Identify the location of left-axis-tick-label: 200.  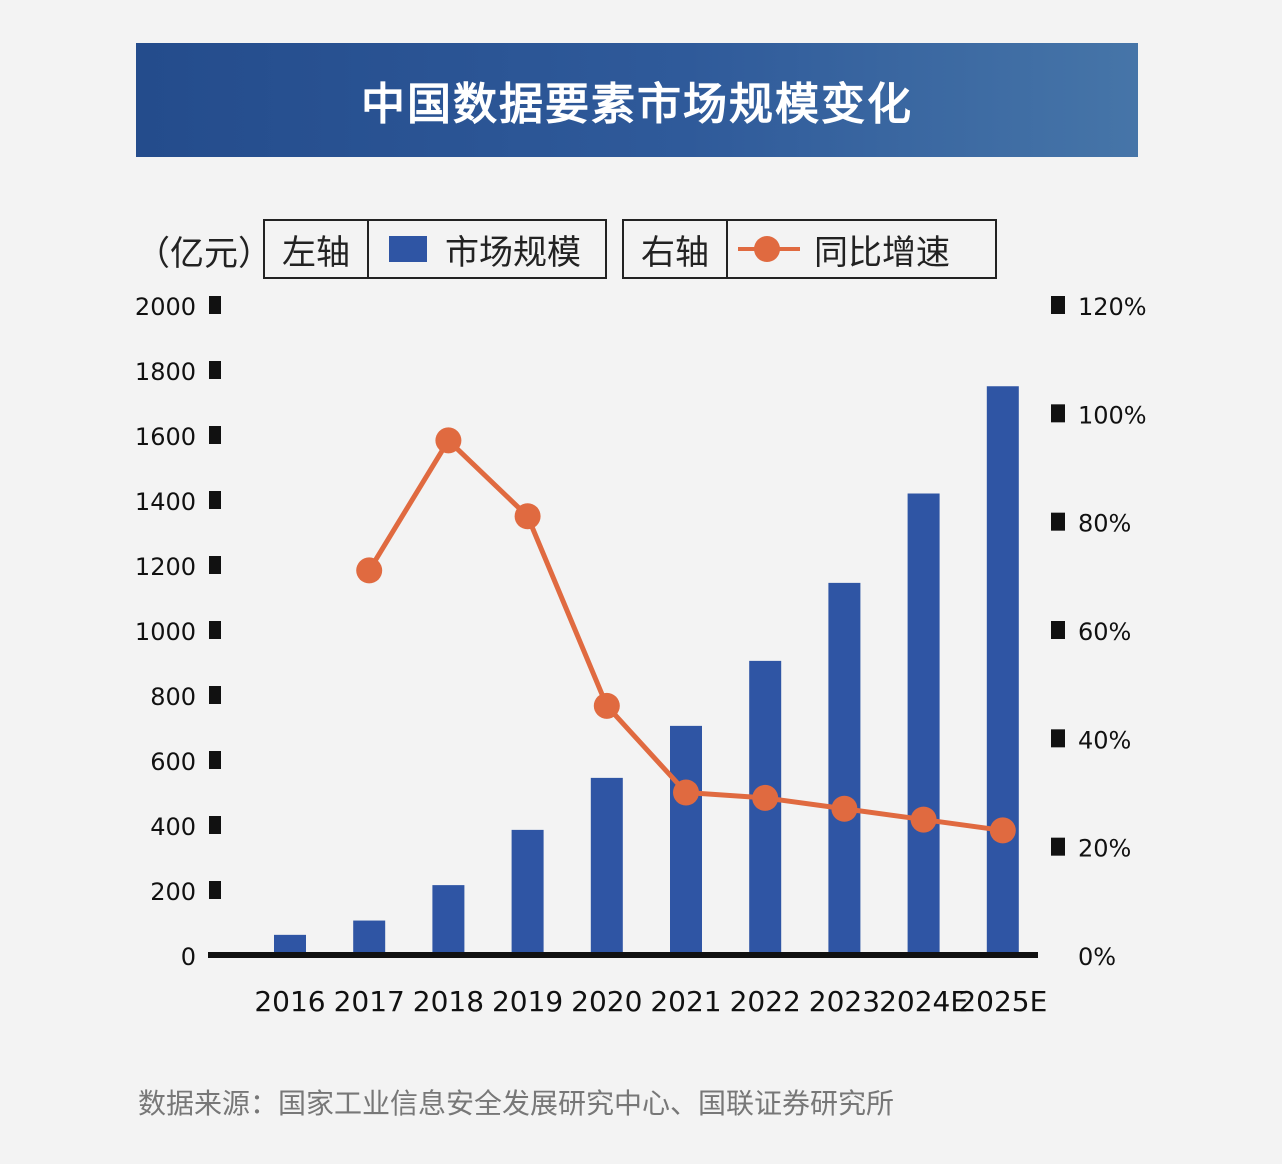
(173, 892).